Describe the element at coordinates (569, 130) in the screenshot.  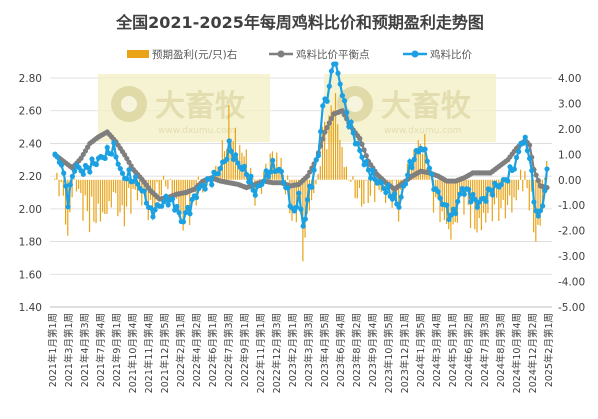
I see `right-tick-label: 2.00` at that location.